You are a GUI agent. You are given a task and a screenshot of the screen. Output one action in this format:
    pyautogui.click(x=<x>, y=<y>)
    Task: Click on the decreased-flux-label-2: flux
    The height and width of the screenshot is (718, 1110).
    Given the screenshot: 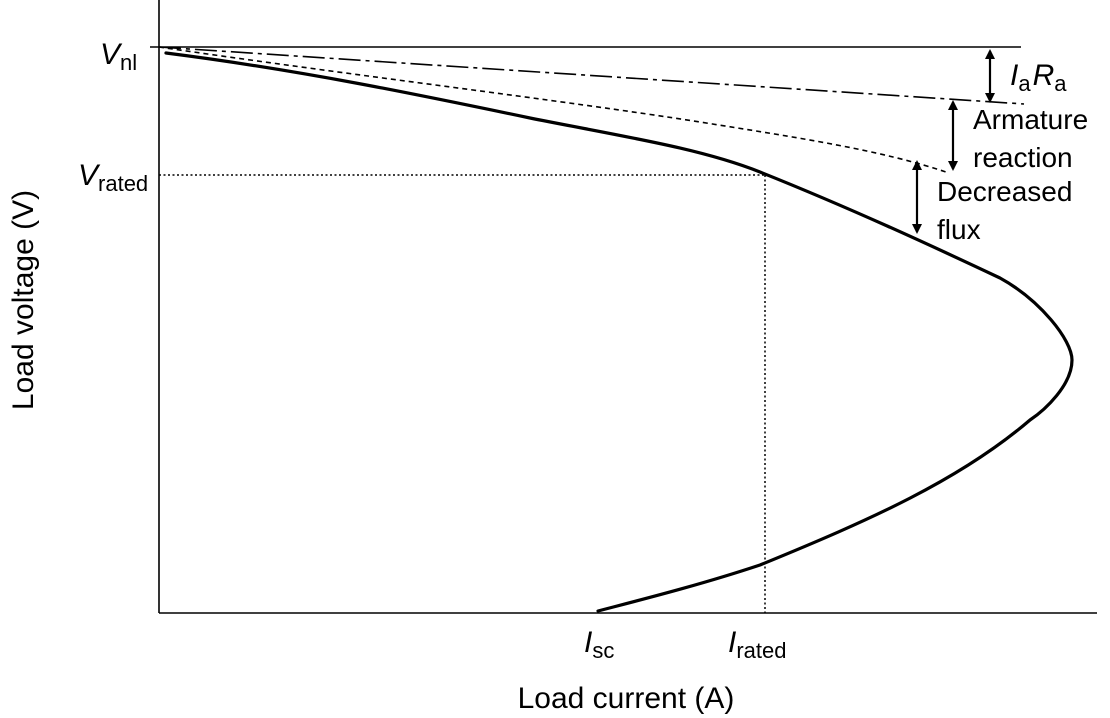 What is the action you would take?
    pyautogui.click(x=959, y=229)
    